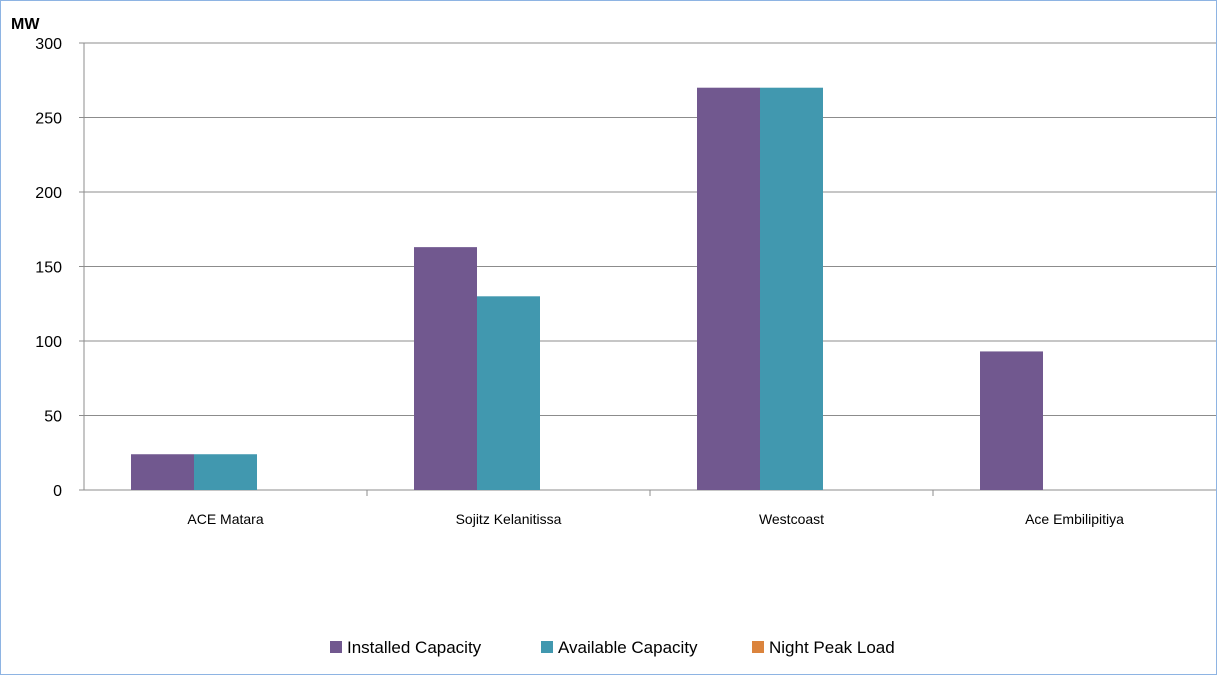  What do you see at coordinates (48, 342) in the screenshot?
I see `y-tick-label-2: 100` at bounding box center [48, 342].